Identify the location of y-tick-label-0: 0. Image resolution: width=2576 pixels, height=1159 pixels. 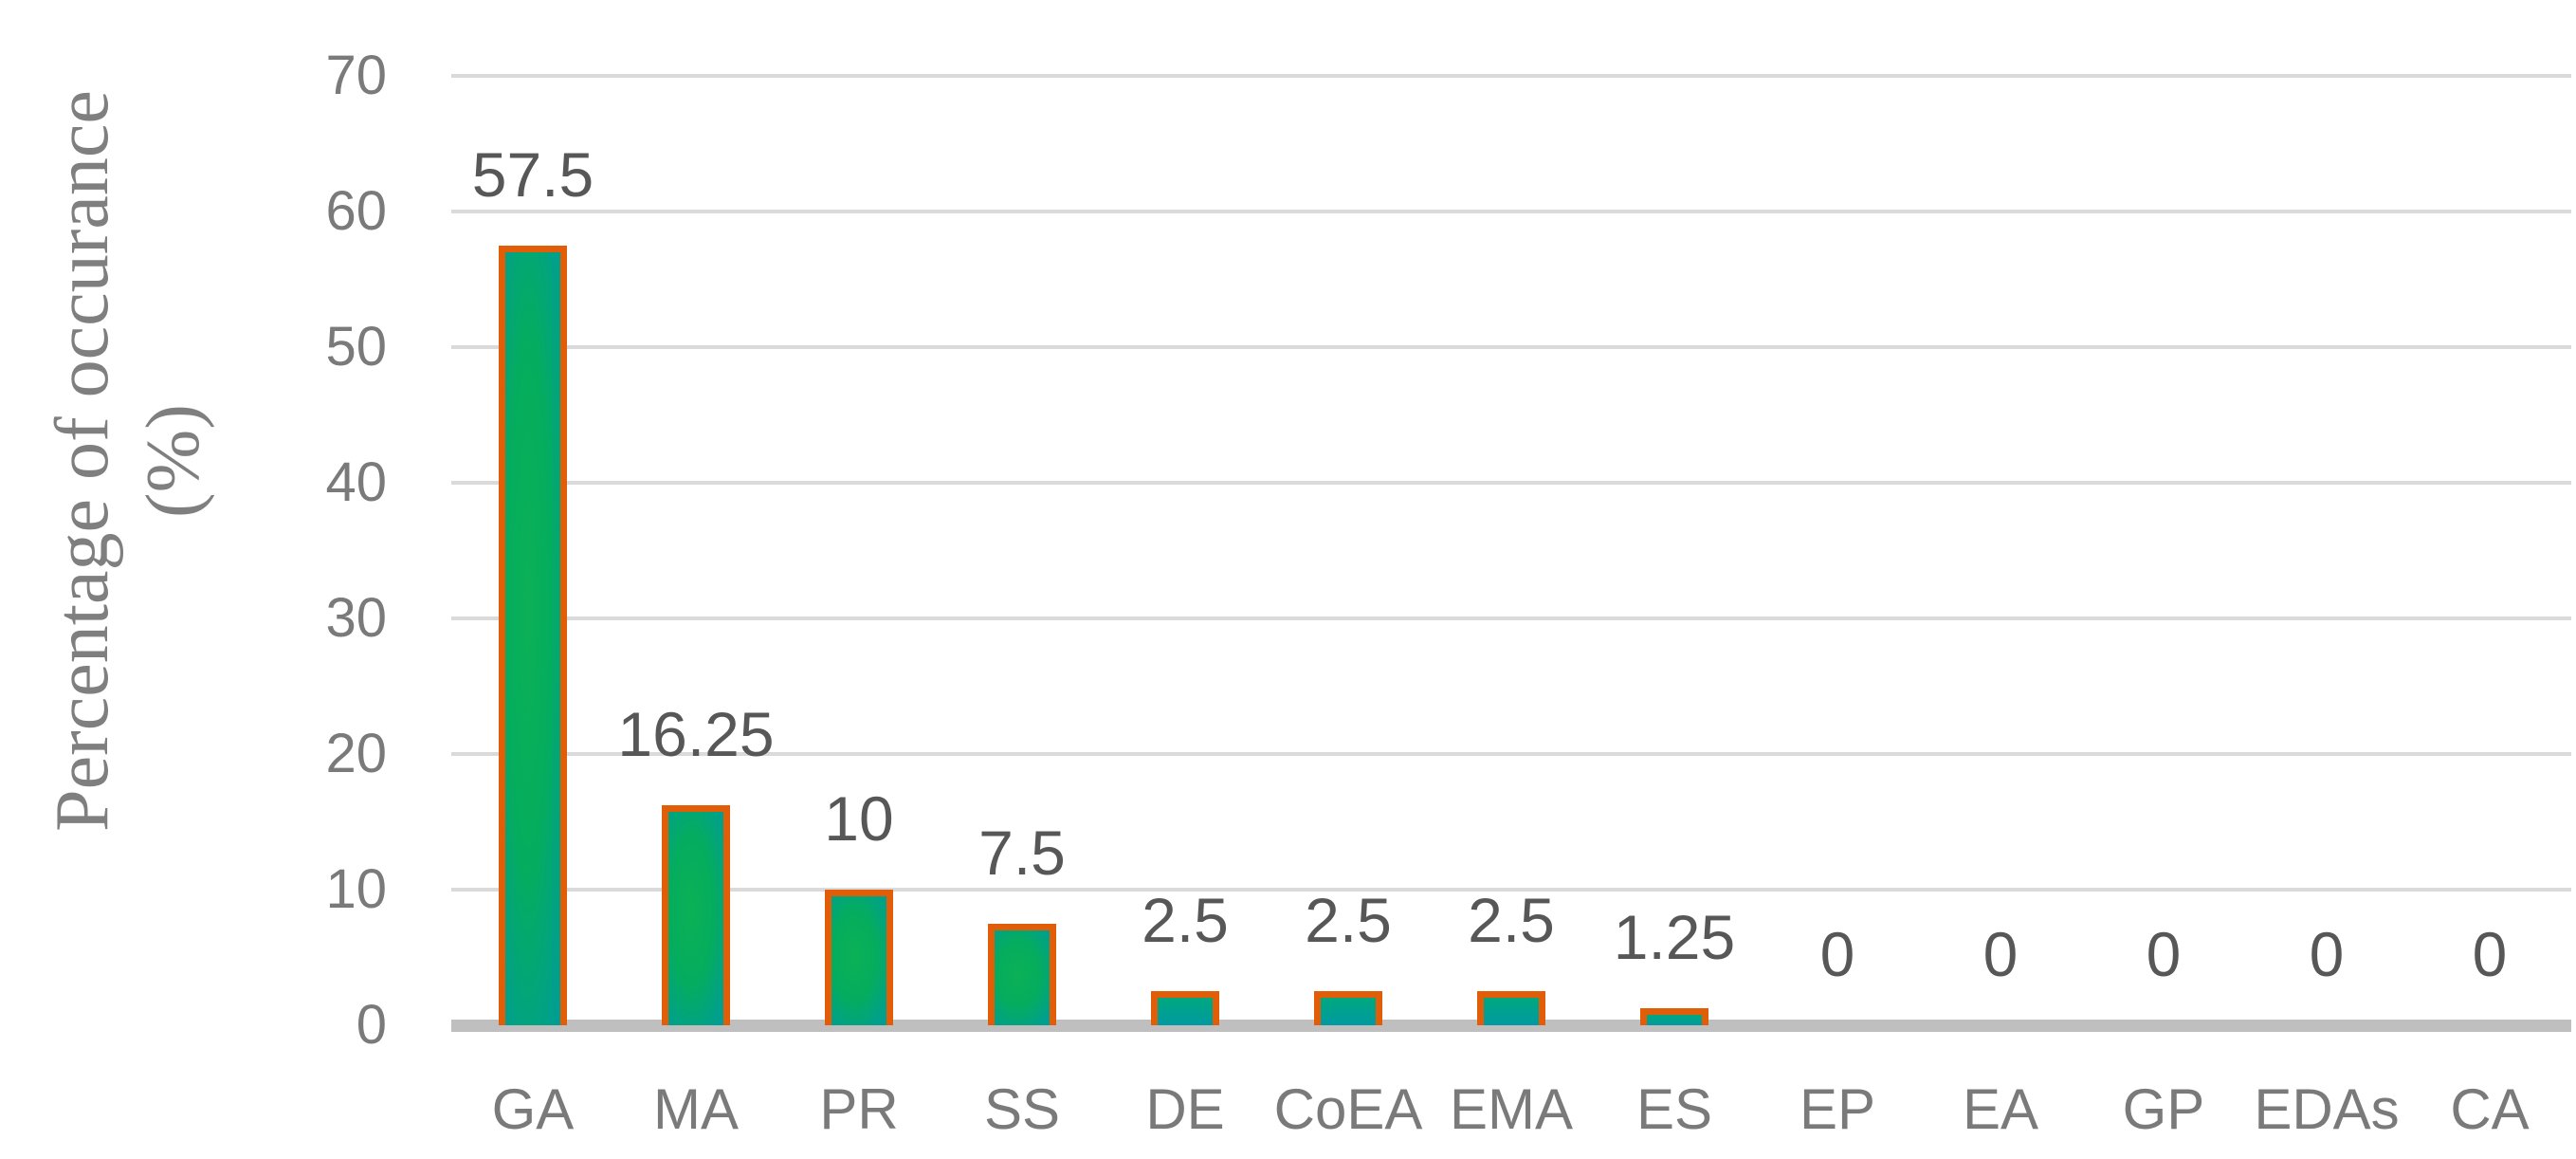
(371, 1025).